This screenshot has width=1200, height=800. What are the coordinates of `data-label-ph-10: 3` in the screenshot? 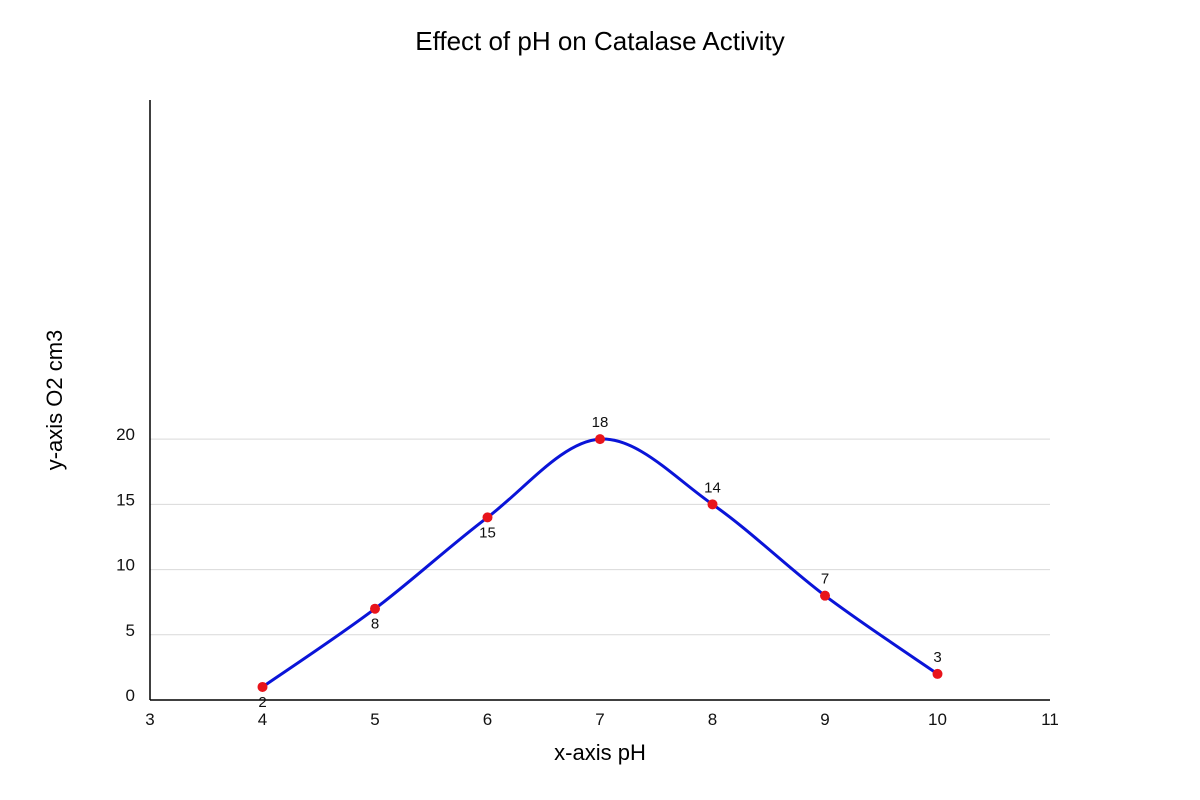 It's located at (937, 657).